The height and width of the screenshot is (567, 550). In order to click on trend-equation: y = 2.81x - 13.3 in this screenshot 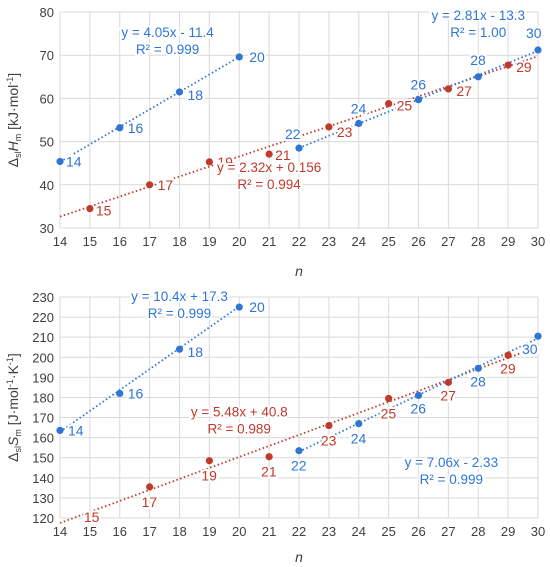, I will do `click(478, 15)`.